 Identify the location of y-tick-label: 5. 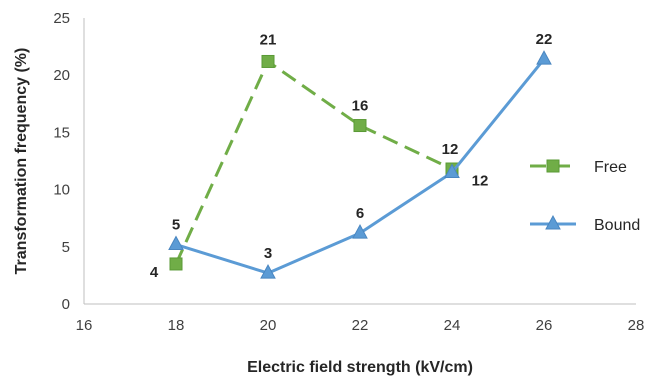
(66, 247).